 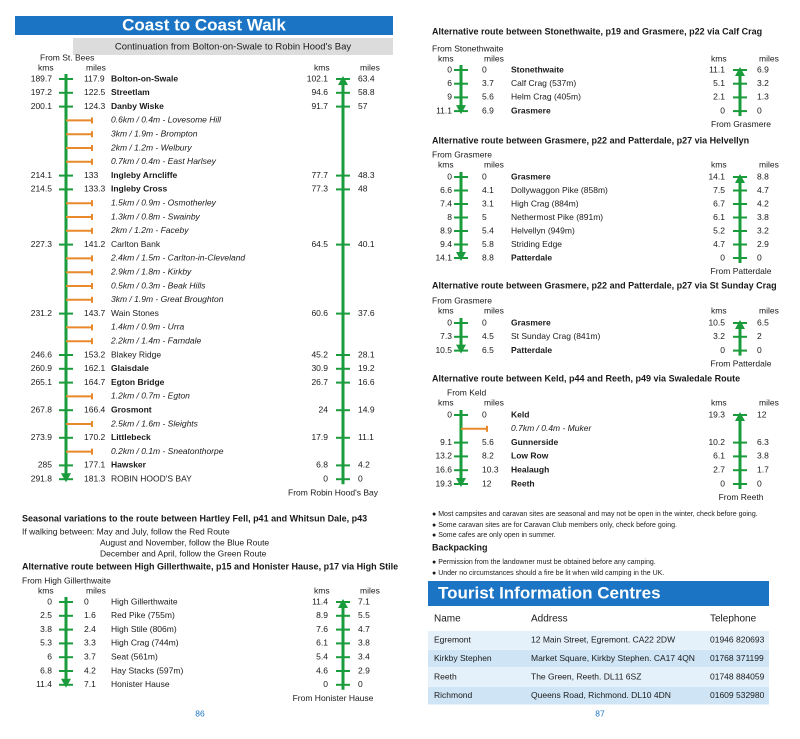 I want to click on tic-col-head: Address, so click(x=549, y=619).